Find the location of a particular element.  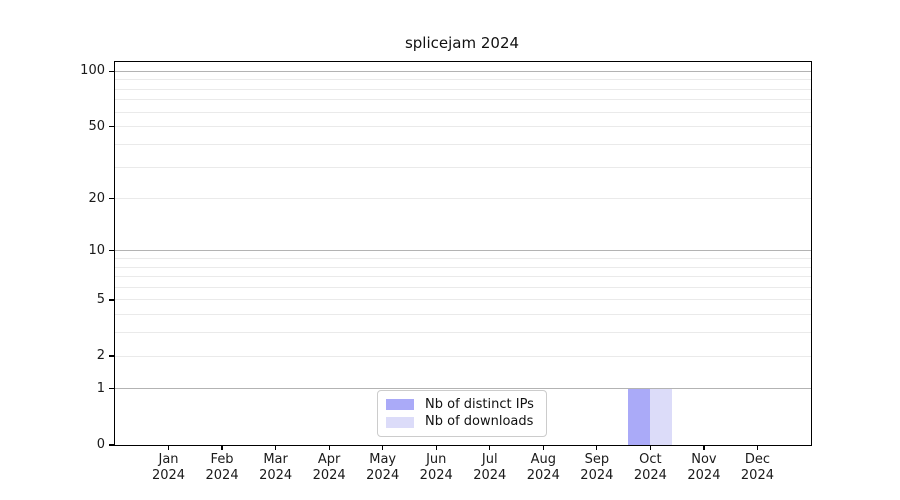

y-tick-label-2: 2 is located at coordinates (100, 356).